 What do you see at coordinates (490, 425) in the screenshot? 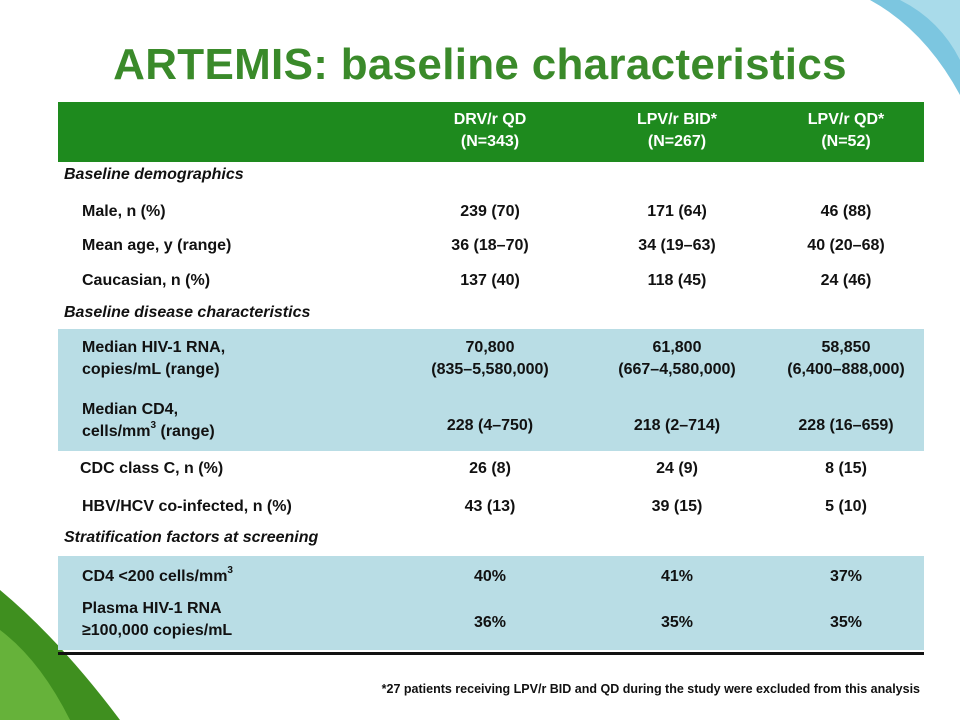
I see `cell-value: 228 (4–750)` at bounding box center [490, 425].